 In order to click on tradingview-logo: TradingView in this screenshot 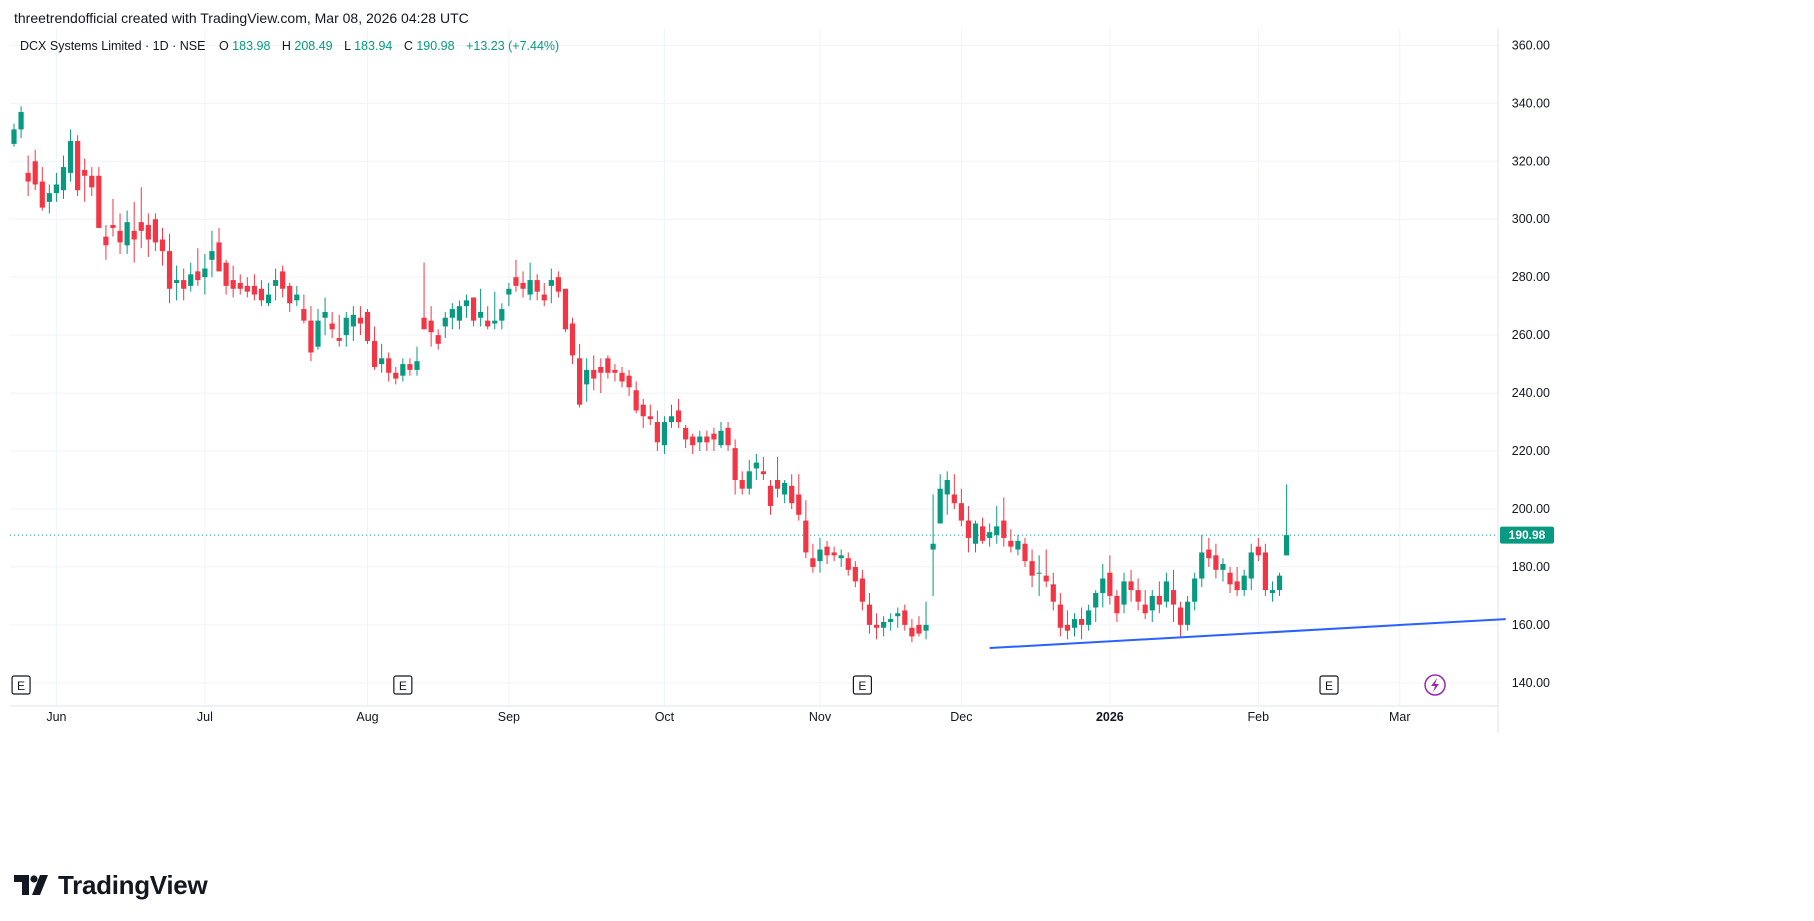, I will do `click(111, 885)`.